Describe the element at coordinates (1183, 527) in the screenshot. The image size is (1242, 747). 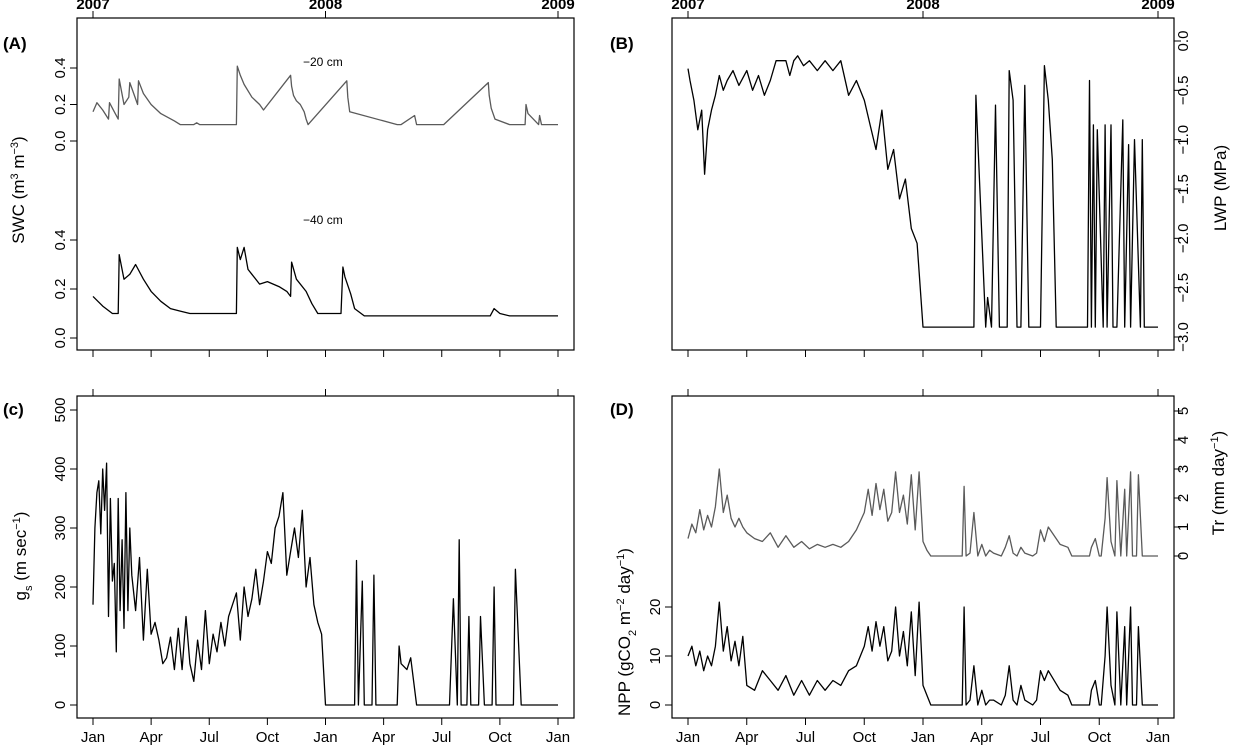
I see `tr-tick-label: 1` at that location.